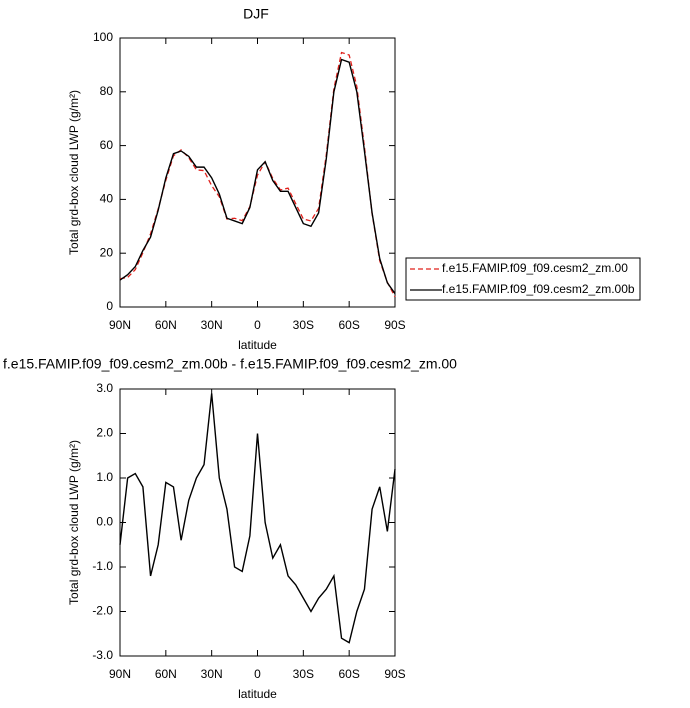 This screenshot has width=690, height=708. I want to click on y-tick-label: 60, so click(107, 145).